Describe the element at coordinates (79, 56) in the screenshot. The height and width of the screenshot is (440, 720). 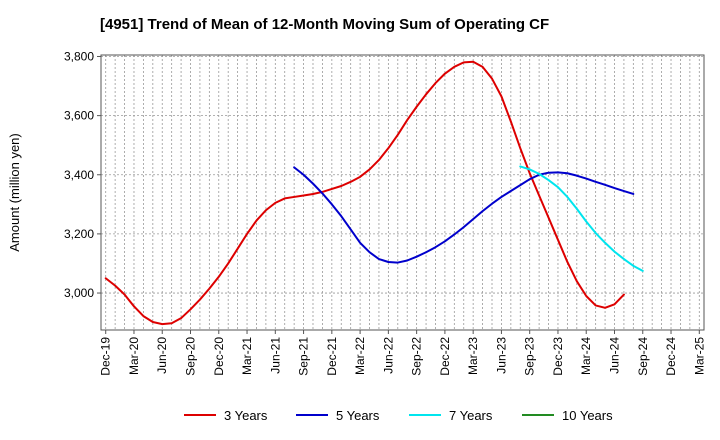
I see `y-tick-label: 3,800` at that location.